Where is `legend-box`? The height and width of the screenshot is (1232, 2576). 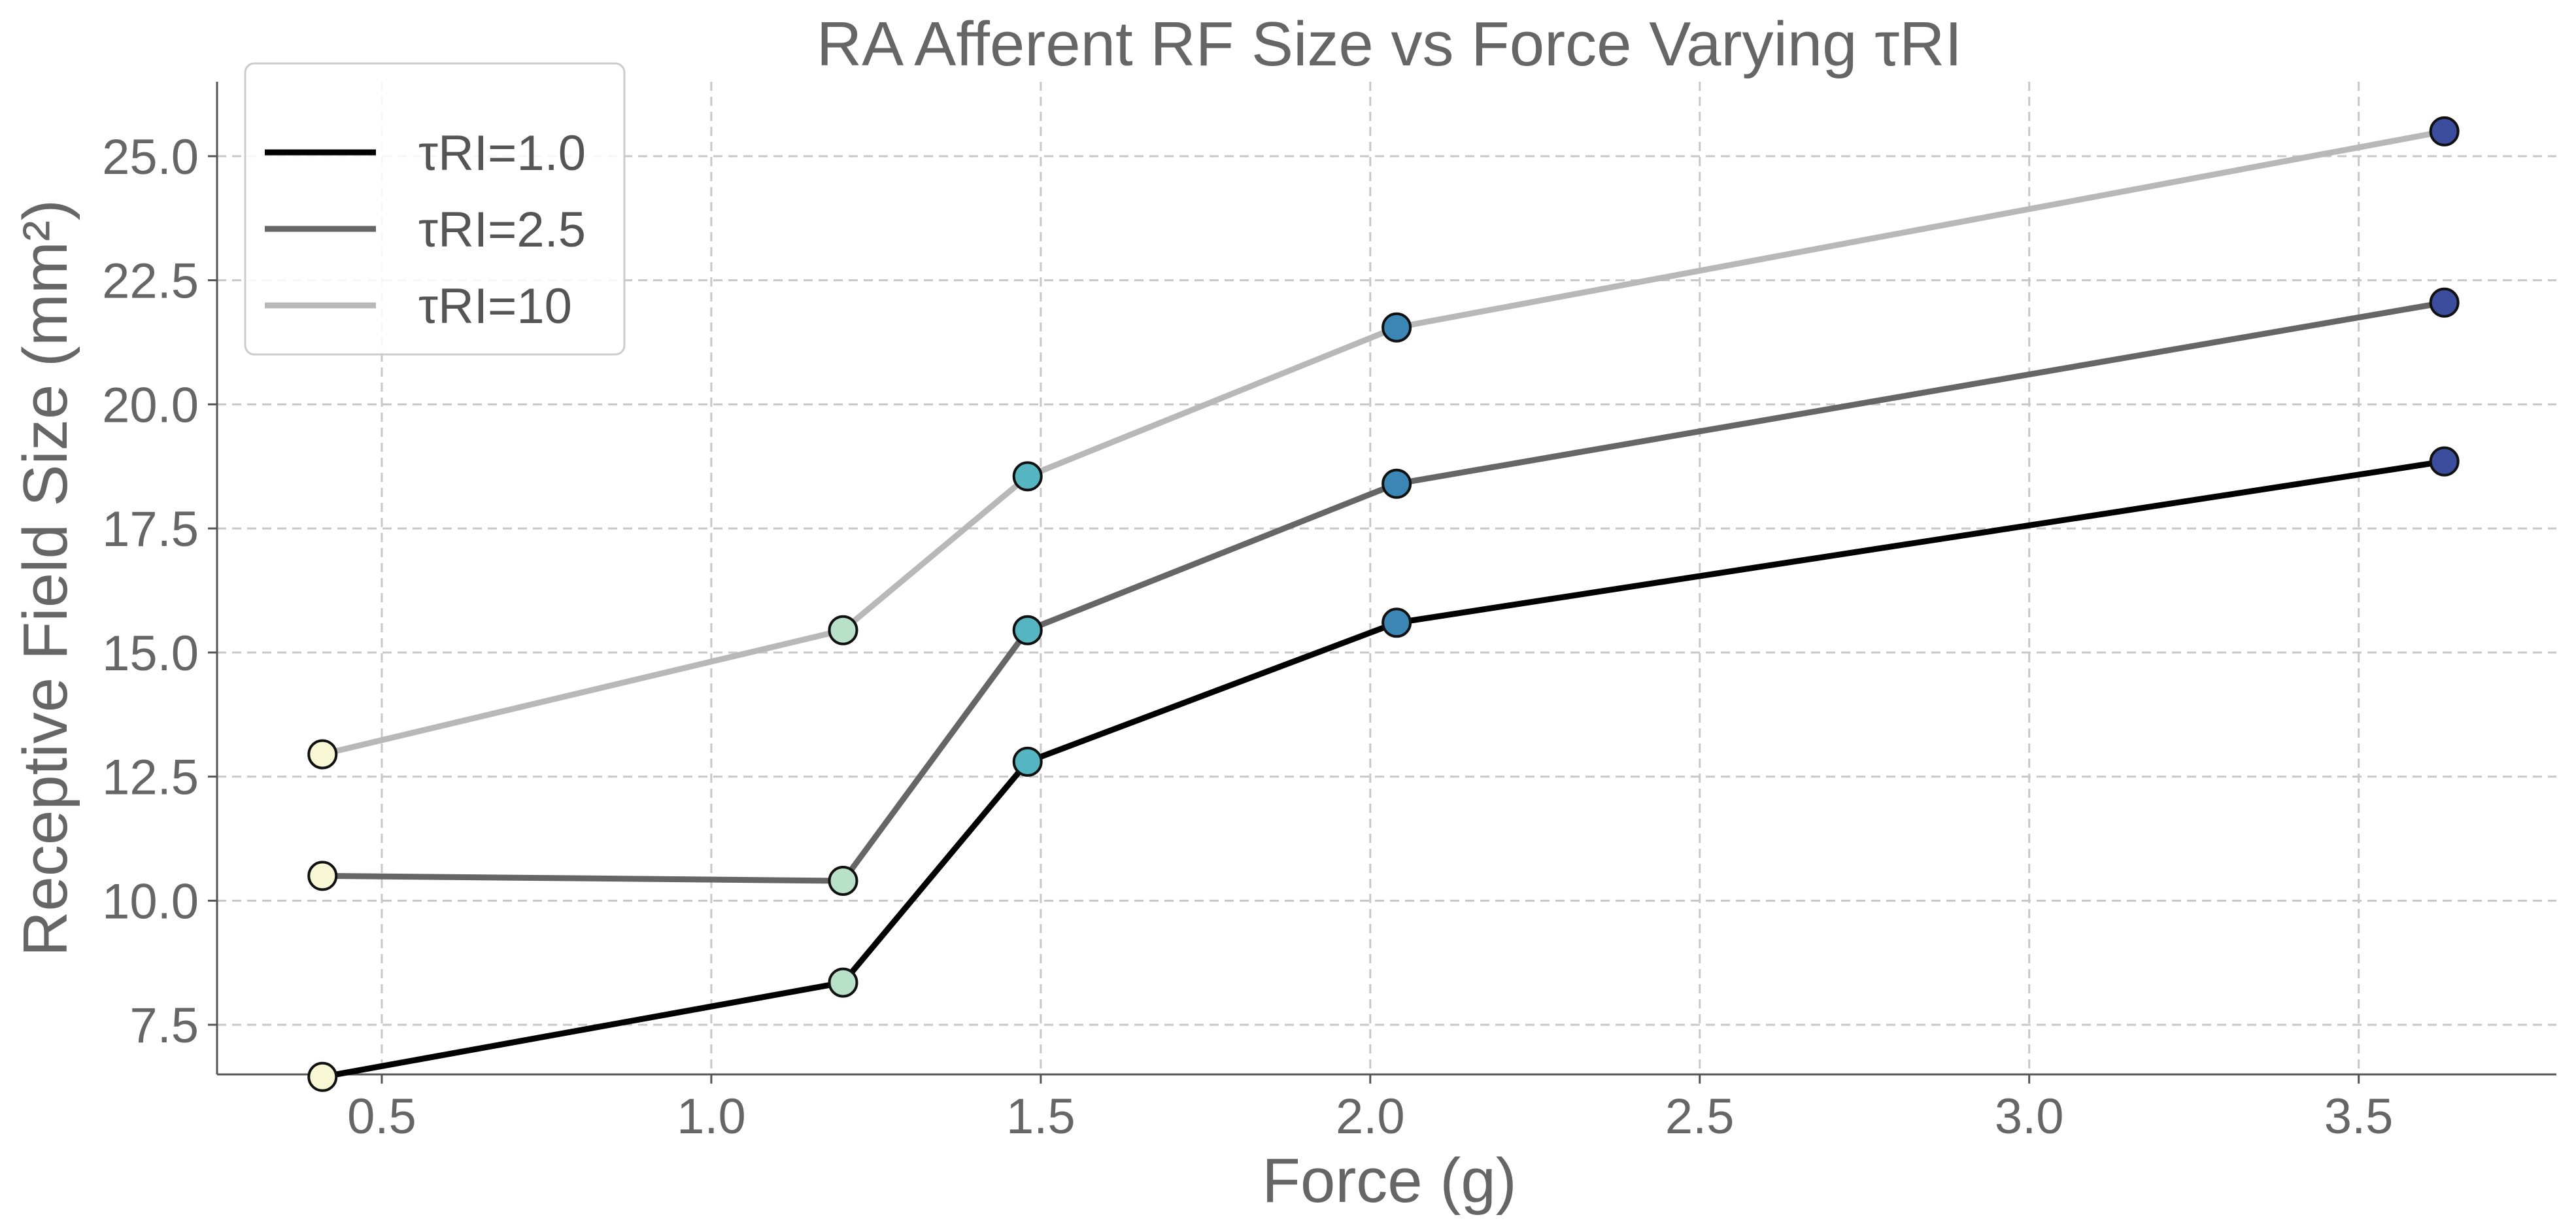 legend-box is located at coordinates (435, 209).